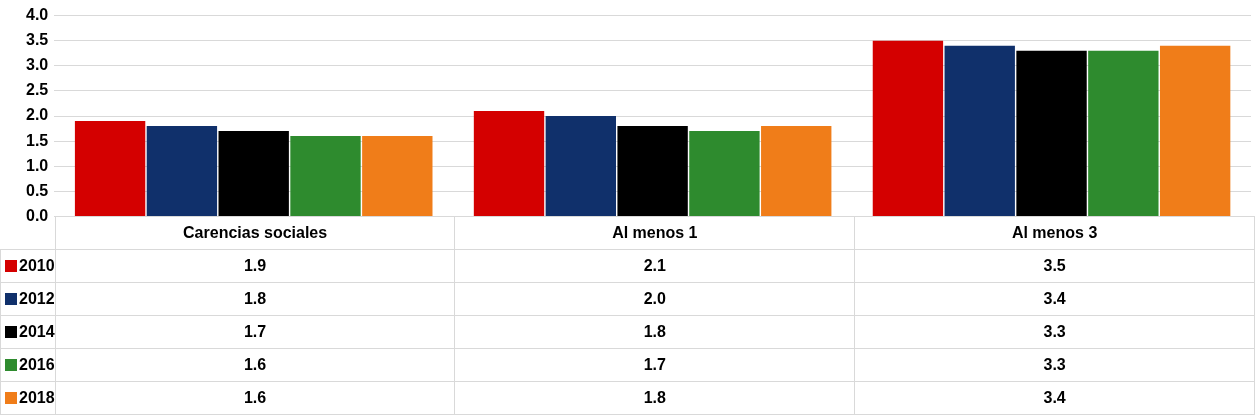 This screenshot has height=417, width=1255. Describe the element at coordinates (37, 15) in the screenshot. I see `y-tick-label: 4.0` at that location.